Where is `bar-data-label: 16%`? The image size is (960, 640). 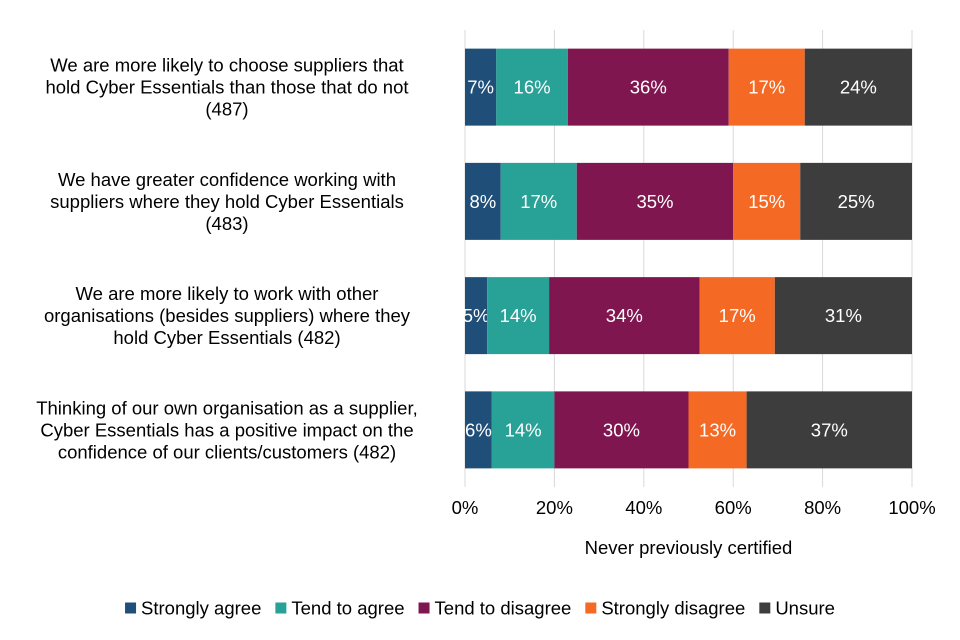 bar-data-label: 16% is located at coordinates (532, 87).